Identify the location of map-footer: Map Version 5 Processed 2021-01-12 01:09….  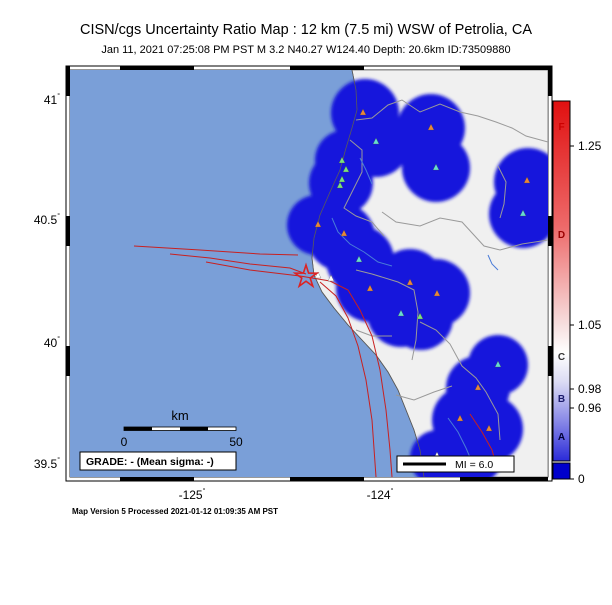
(175, 511).